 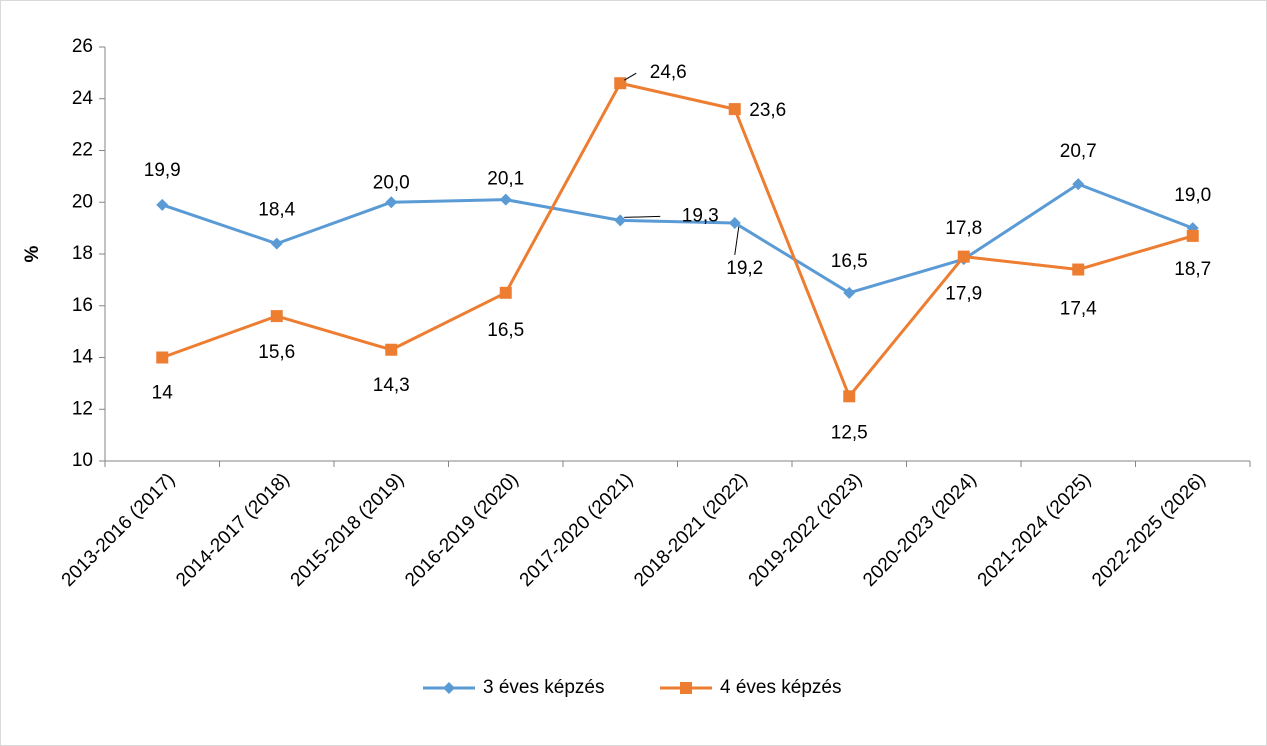 I want to click on data-label: 17,4, so click(x=1078, y=309).